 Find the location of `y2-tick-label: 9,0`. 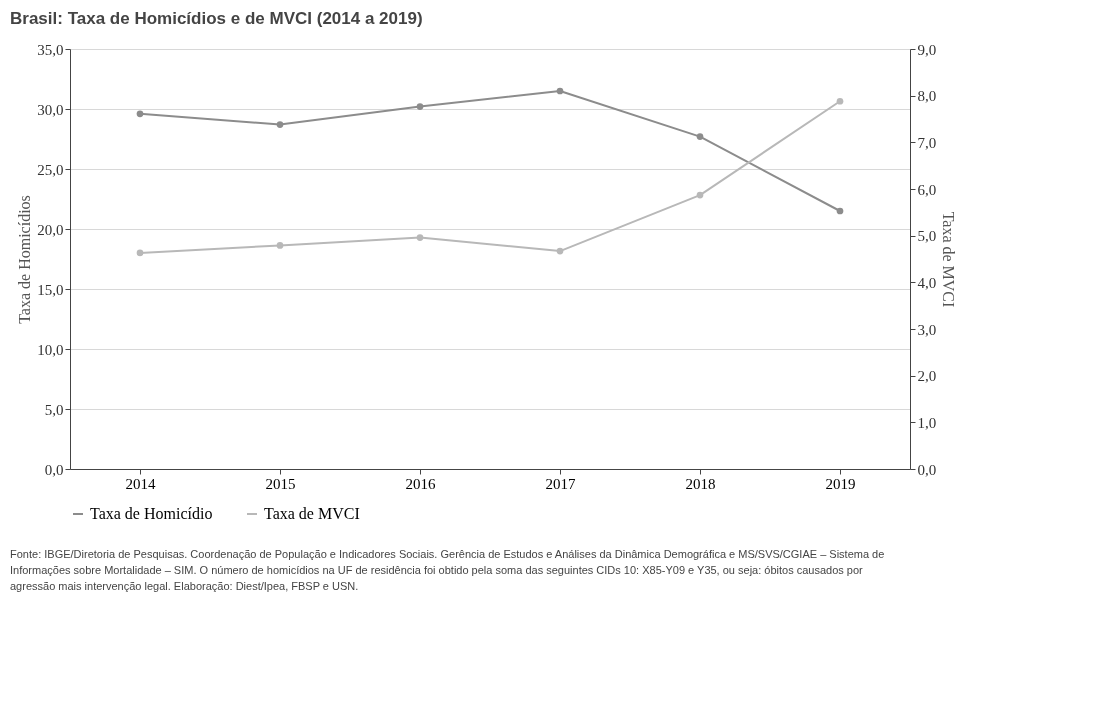

y2-tick-label: 9,0 is located at coordinates (927, 49).